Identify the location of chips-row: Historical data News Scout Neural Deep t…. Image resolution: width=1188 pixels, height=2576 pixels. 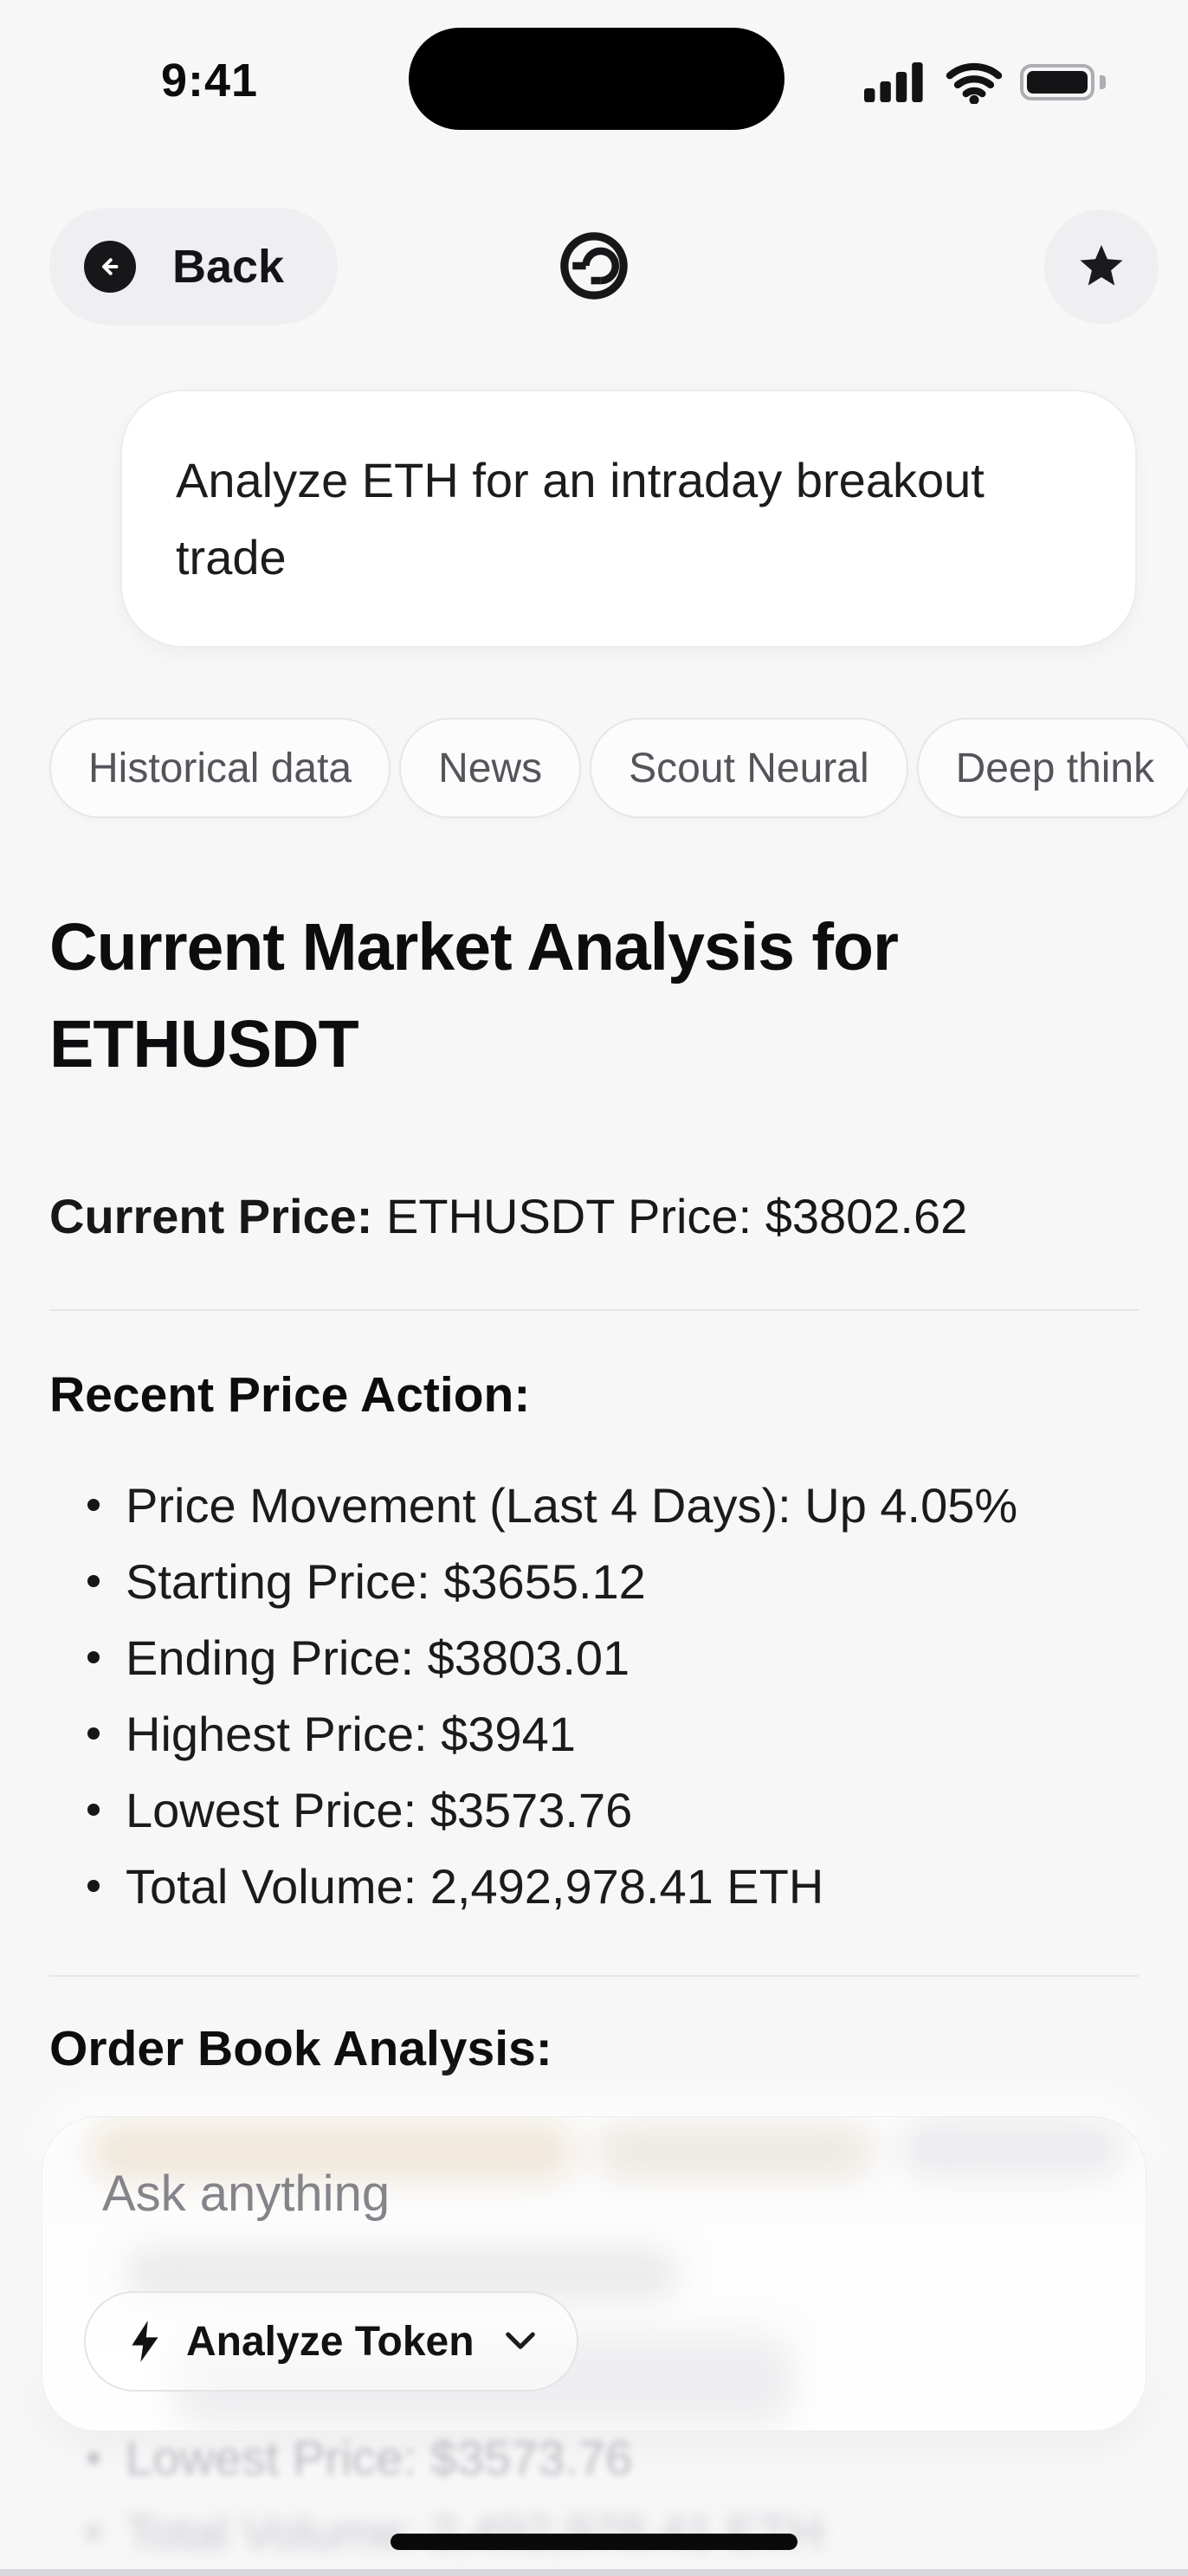
(618, 768).